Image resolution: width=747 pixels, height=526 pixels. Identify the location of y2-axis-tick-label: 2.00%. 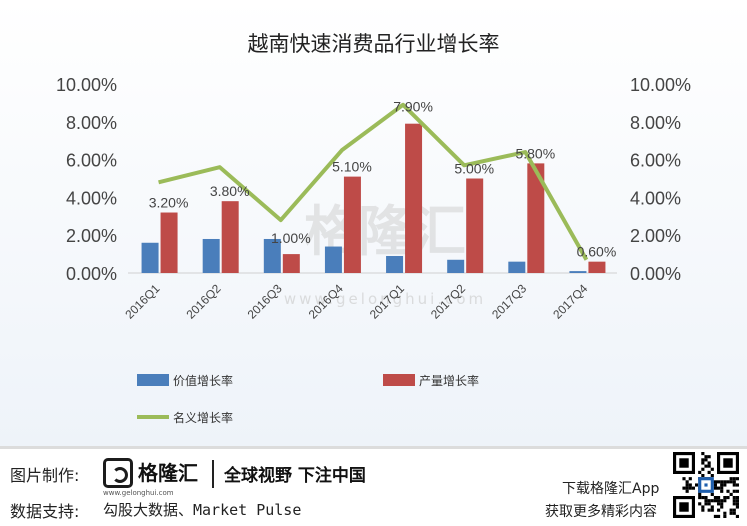
(655, 236).